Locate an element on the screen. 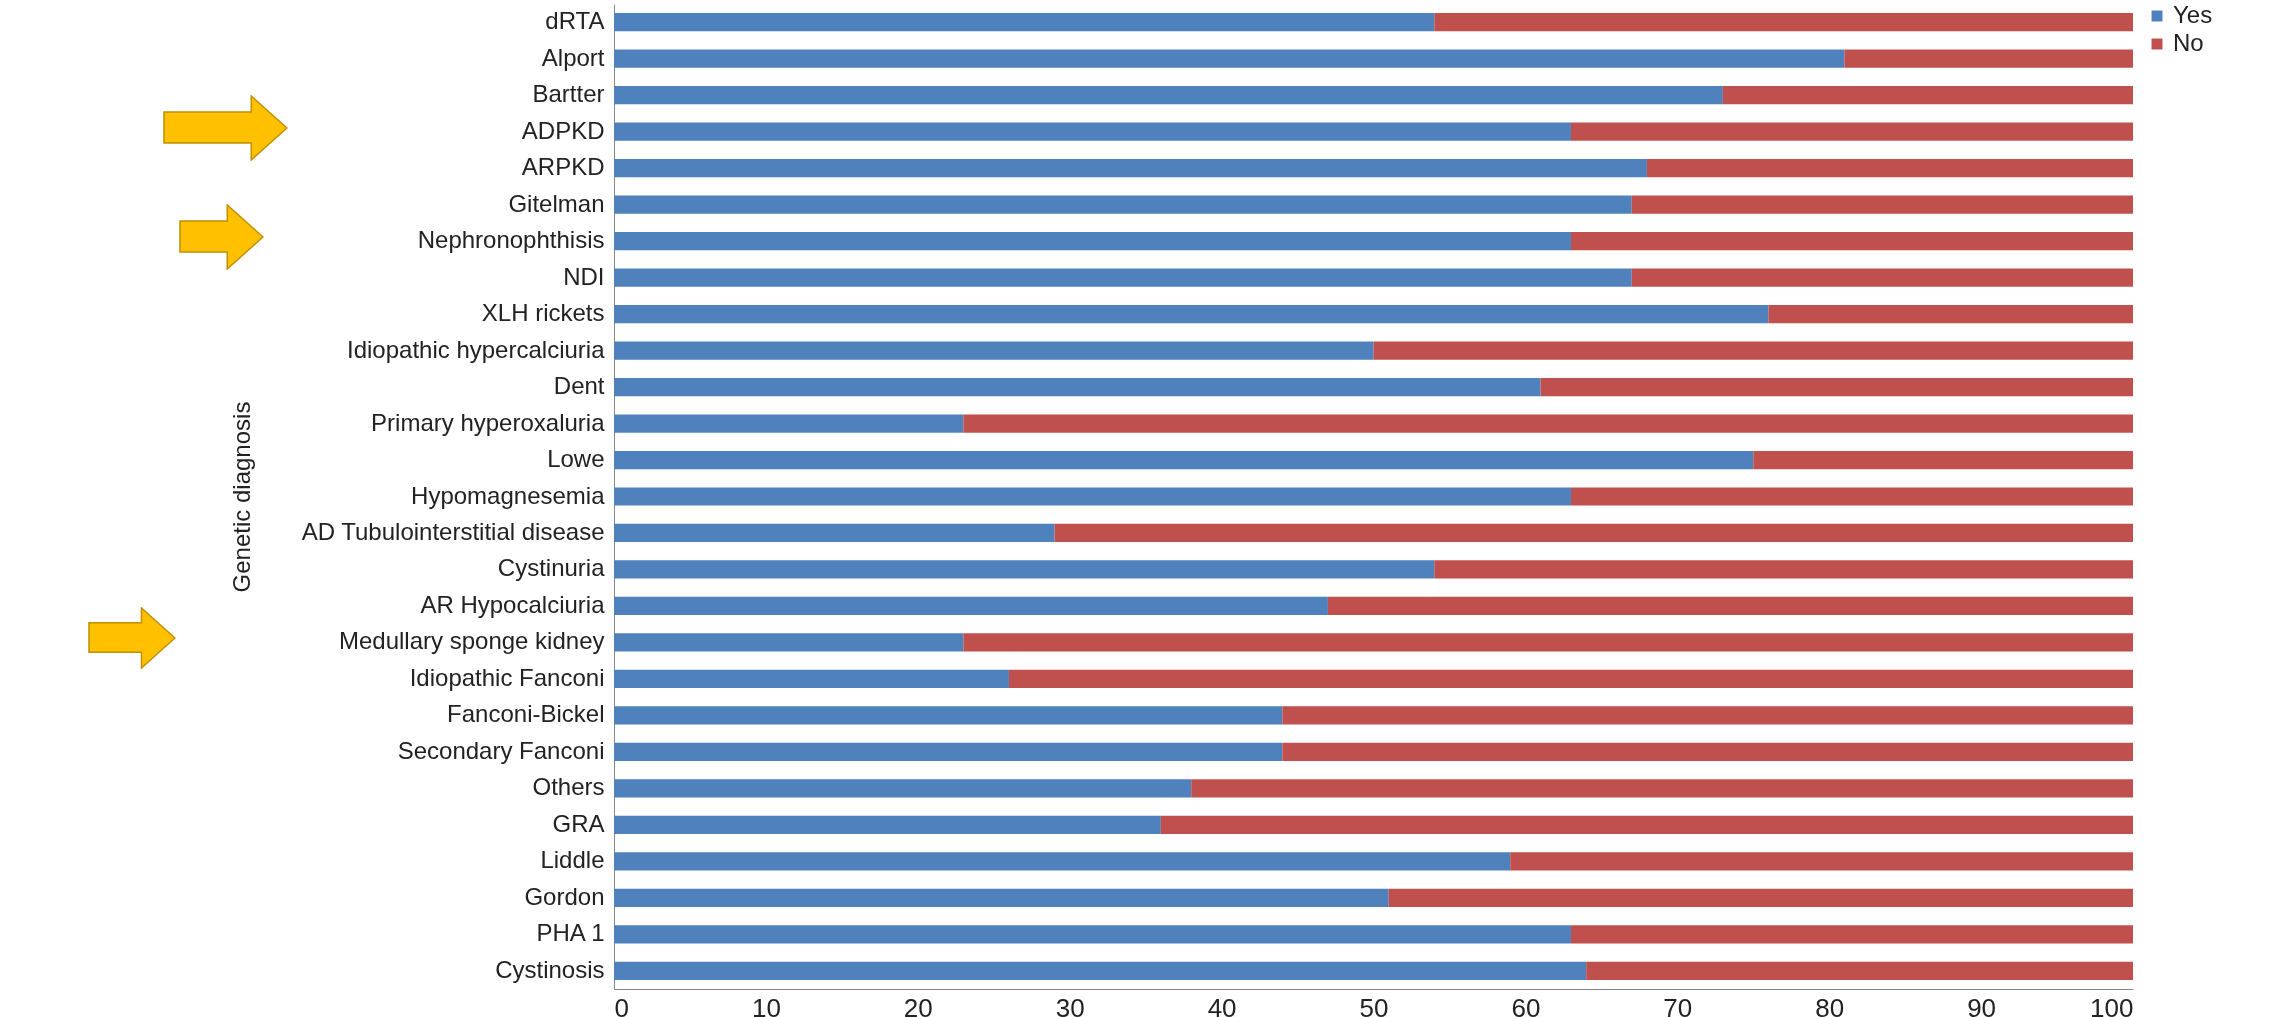 The width and height of the screenshot is (2282, 1017). y-tick-label: Cystinuria is located at coordinates (551, 568).